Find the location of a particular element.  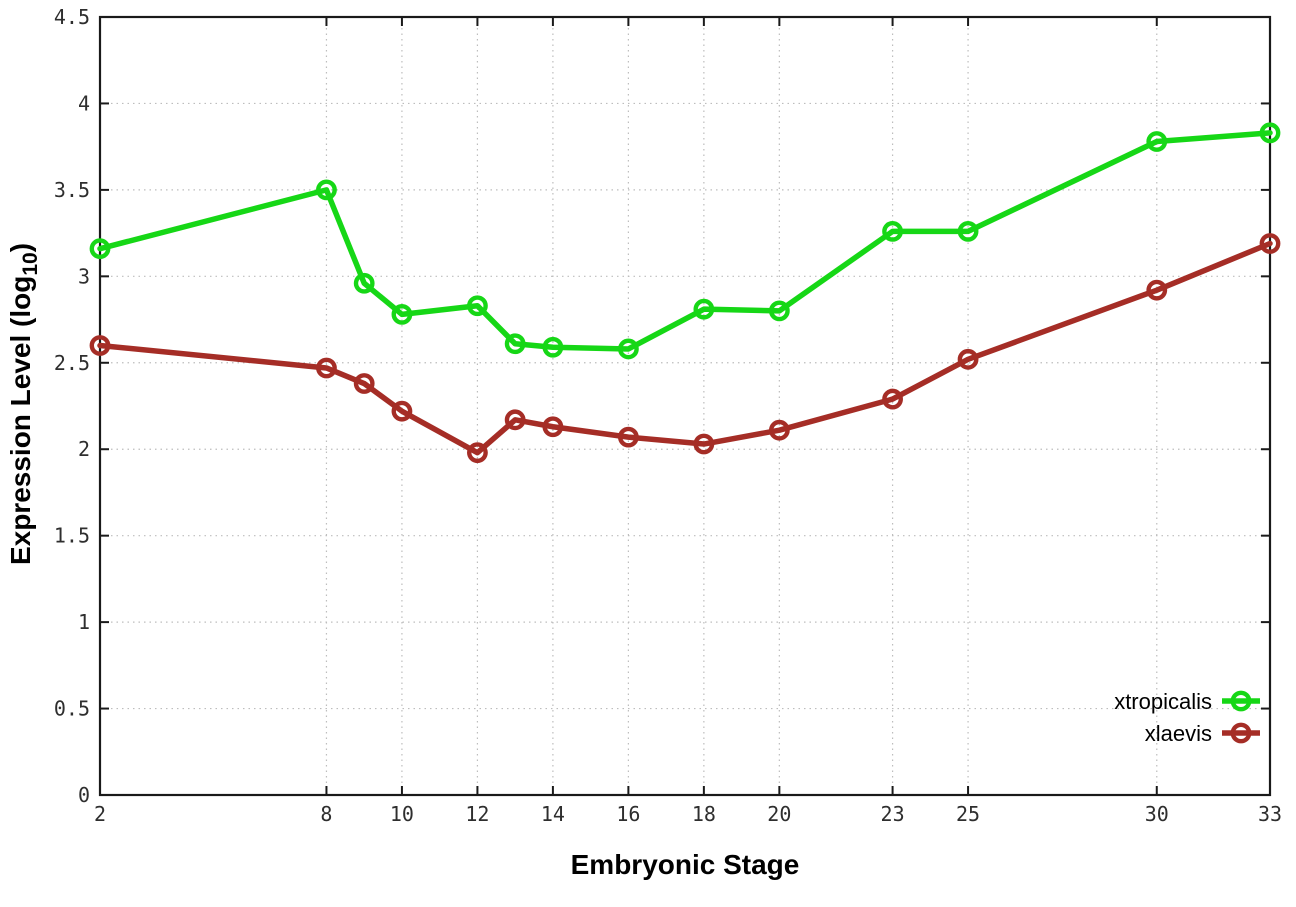

legend-item-xlaevis: xlaevis is located at coordinates (1202, 733).